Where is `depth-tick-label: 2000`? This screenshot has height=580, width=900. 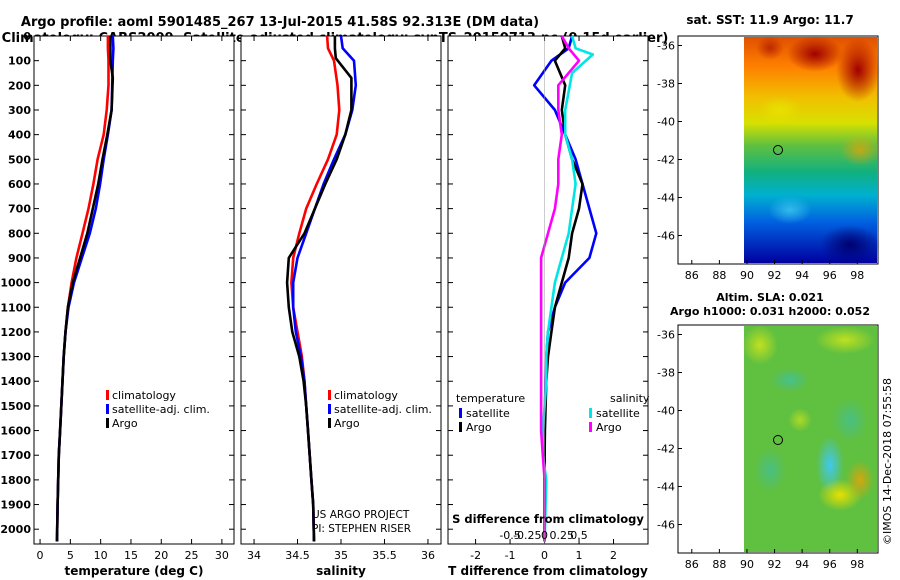
depth-tick-label: 2000 is located at coordinates (15, 529).